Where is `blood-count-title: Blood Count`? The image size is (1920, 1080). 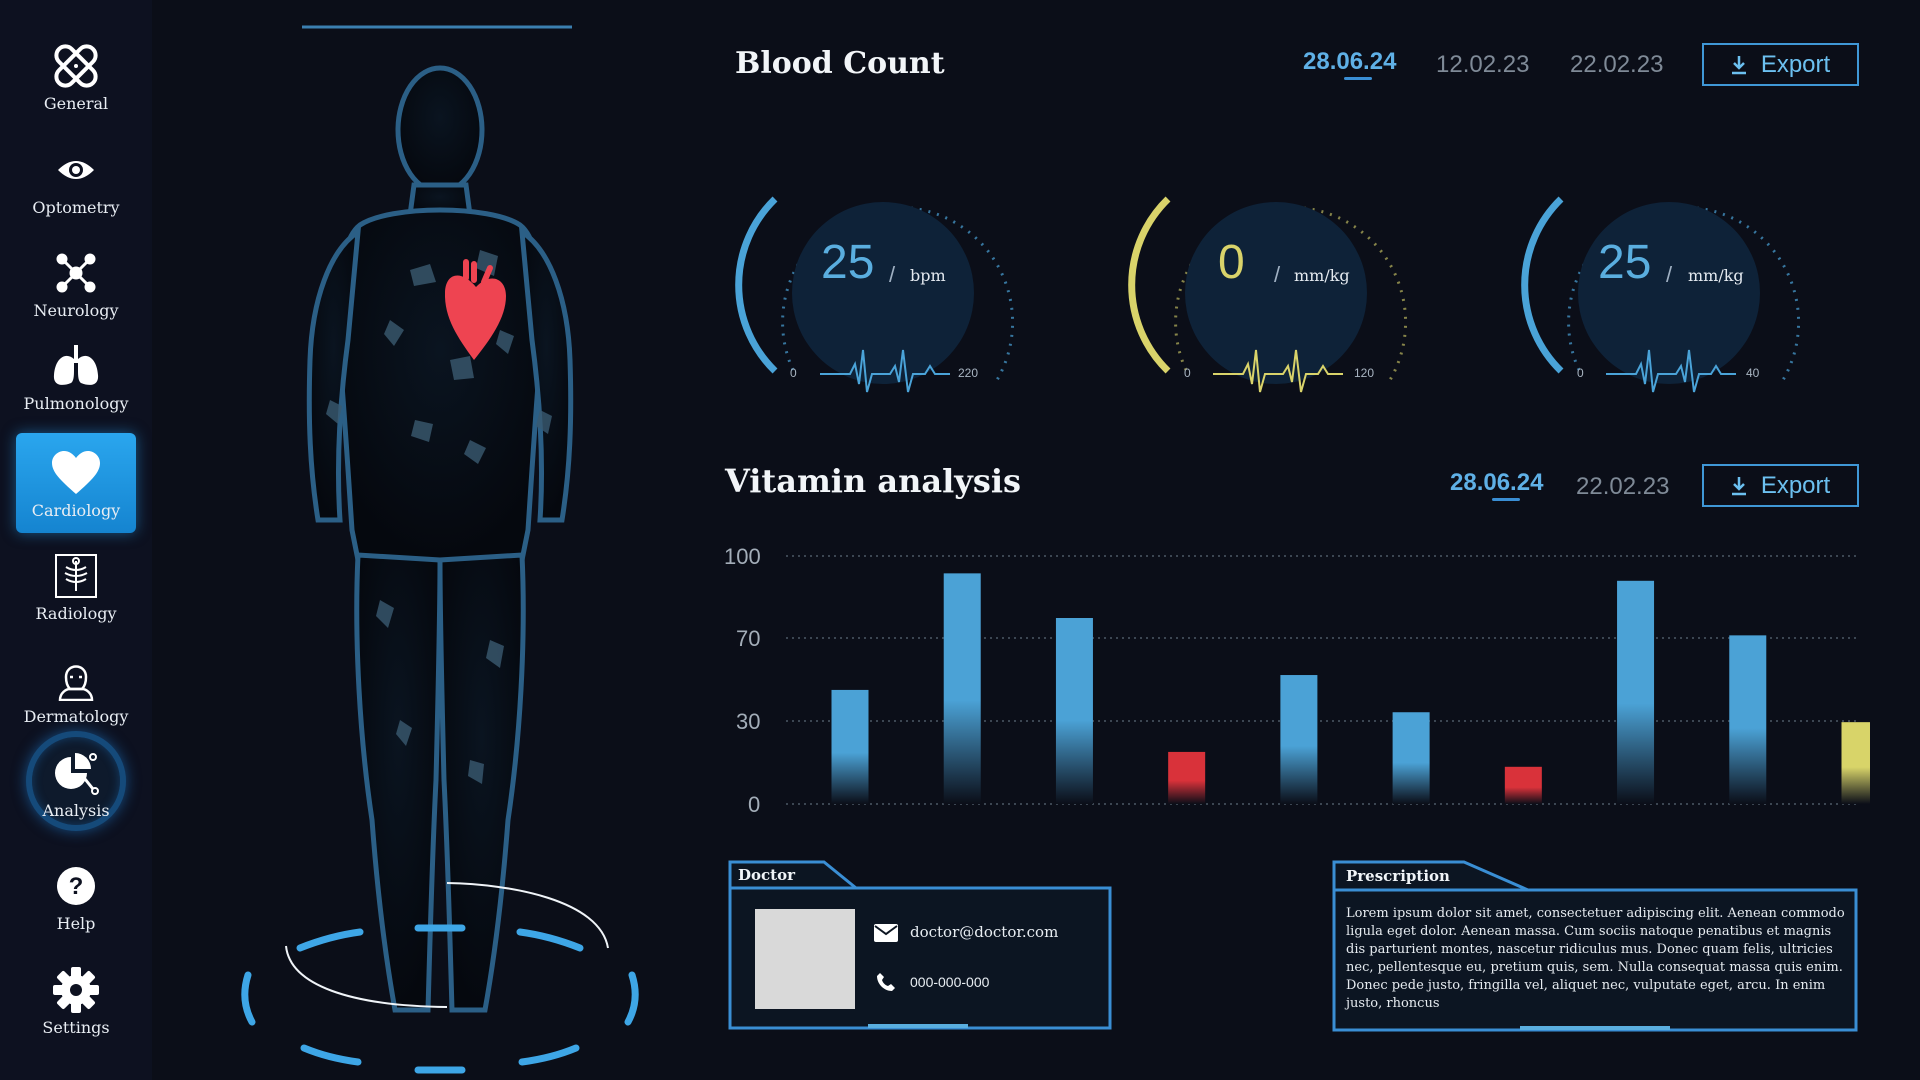
blood-count-title: Blood Count is located at coordinates (840, 63).